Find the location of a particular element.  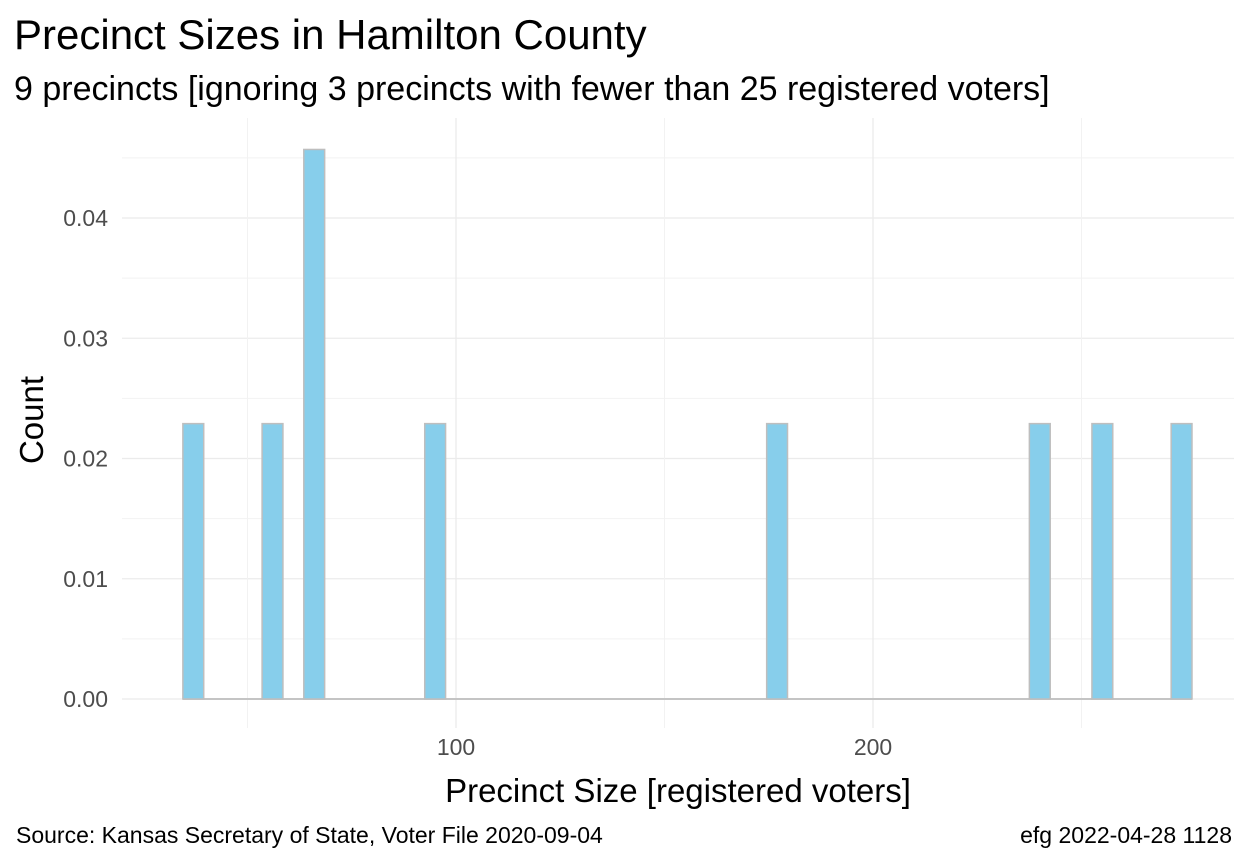

y-axis-title: Count is located at coordinates (31, 420).